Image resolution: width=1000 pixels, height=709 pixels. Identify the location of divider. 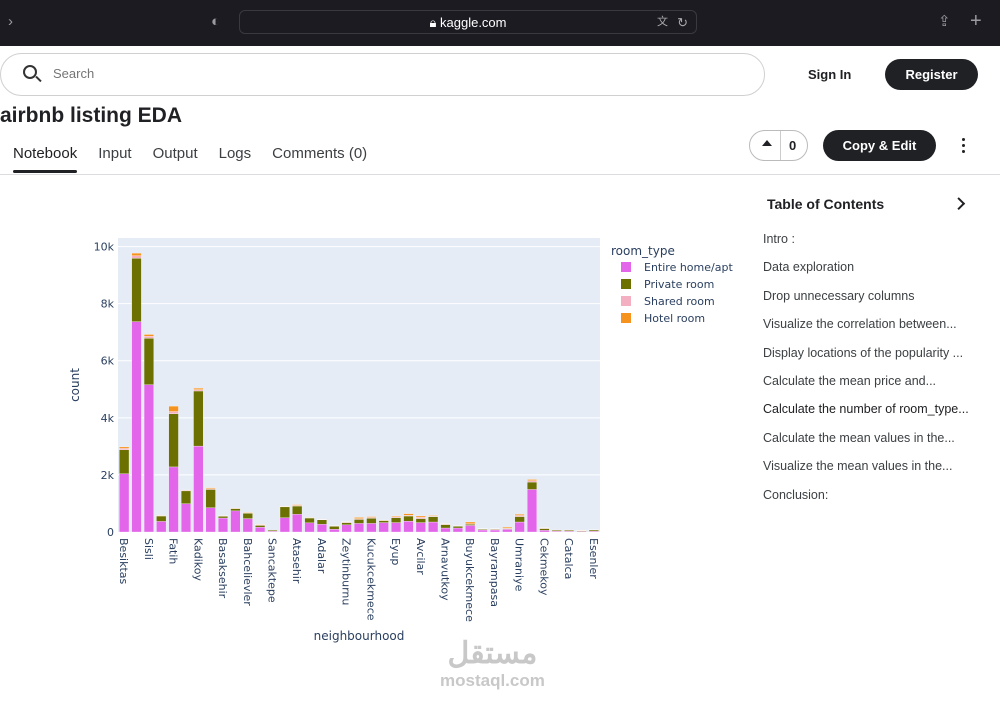
(500, 174).